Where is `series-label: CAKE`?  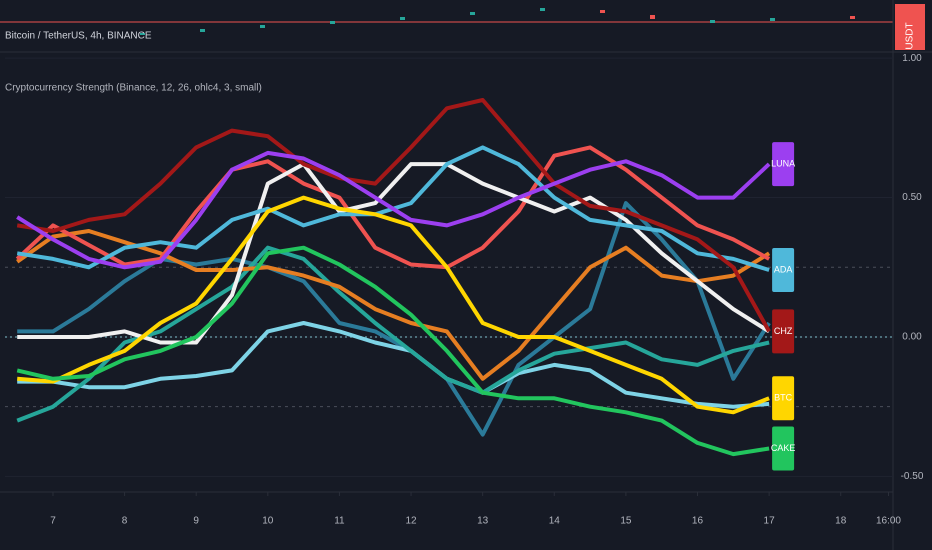 series-label: CAKE is located at coordinates (783, 448).